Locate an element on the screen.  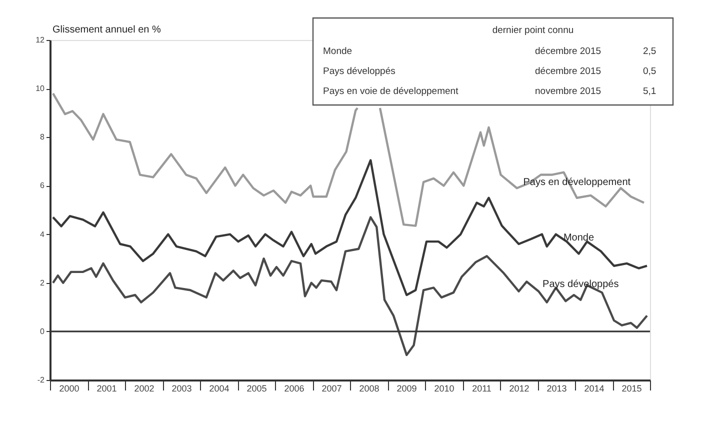
x-tick-label: 2003 is located at coordinates (182, 389).